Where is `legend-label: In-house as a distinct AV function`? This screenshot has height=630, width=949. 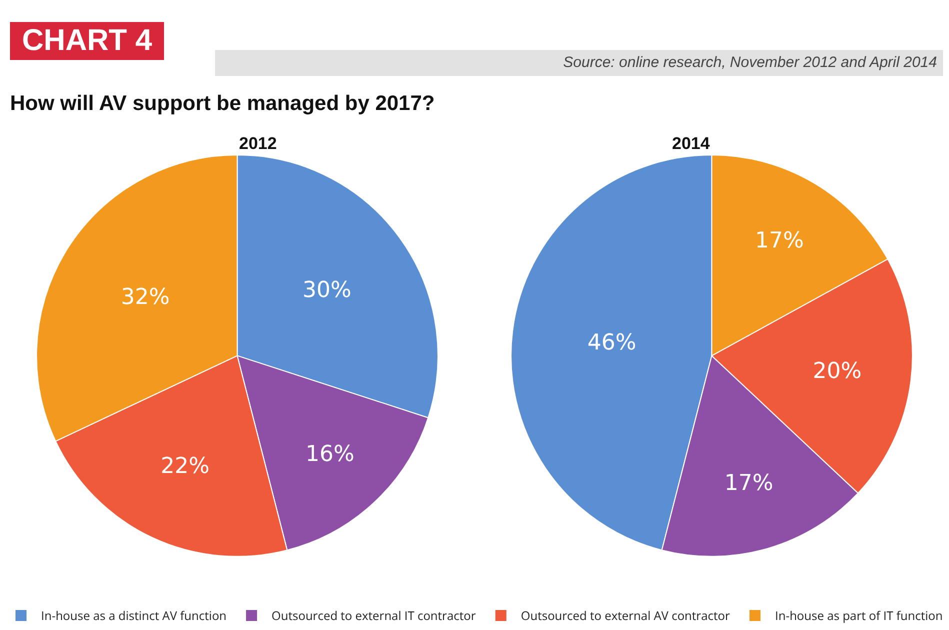 legend-label: In-house as a distinct AV function is located at coordinates (134, 615).